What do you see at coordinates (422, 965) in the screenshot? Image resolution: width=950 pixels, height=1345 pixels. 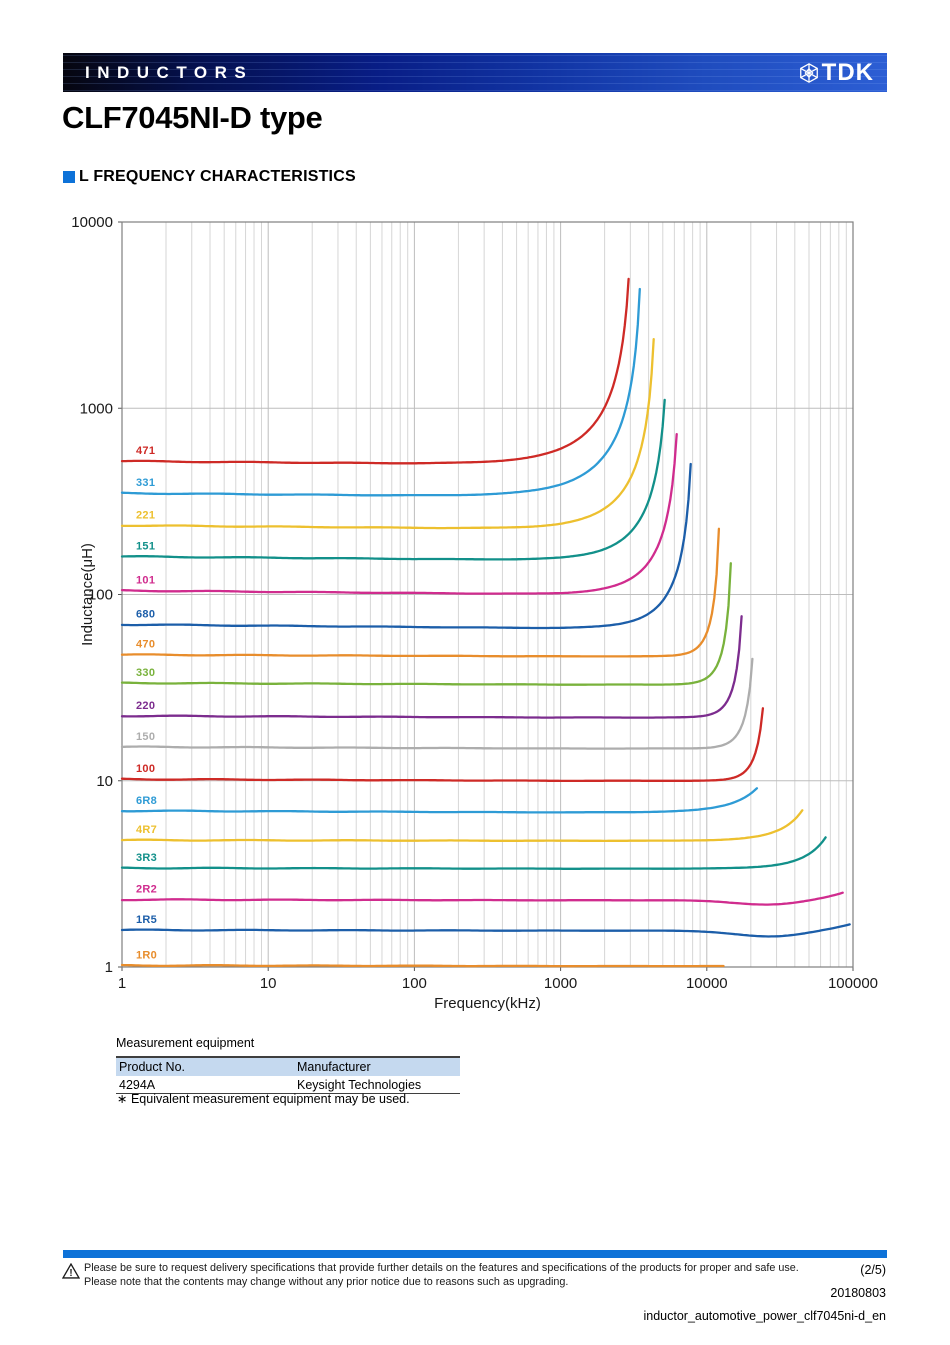 I see `curve-1R0` at bounding box center [422, 965].